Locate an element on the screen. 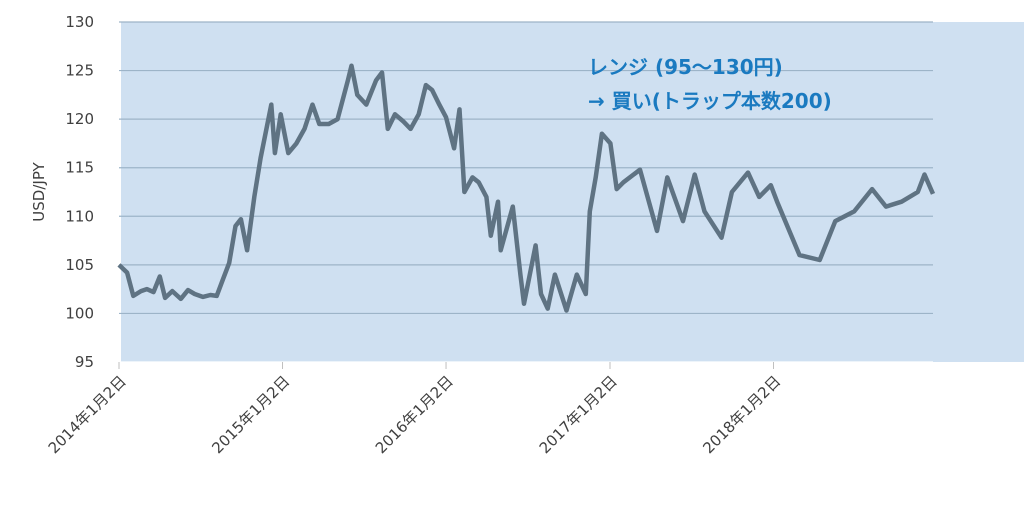 This screenshot has height=513, width=1024. y-tick-label: 95 is located at coordinates (84, 362).